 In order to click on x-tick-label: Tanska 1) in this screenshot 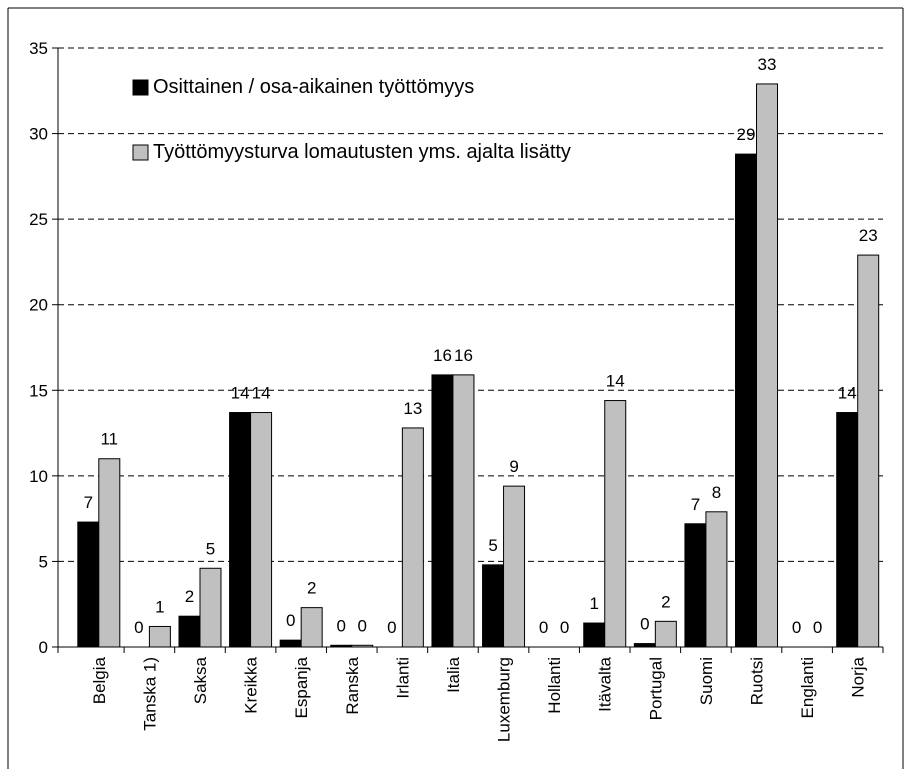, I will do `click(149, 694)`.